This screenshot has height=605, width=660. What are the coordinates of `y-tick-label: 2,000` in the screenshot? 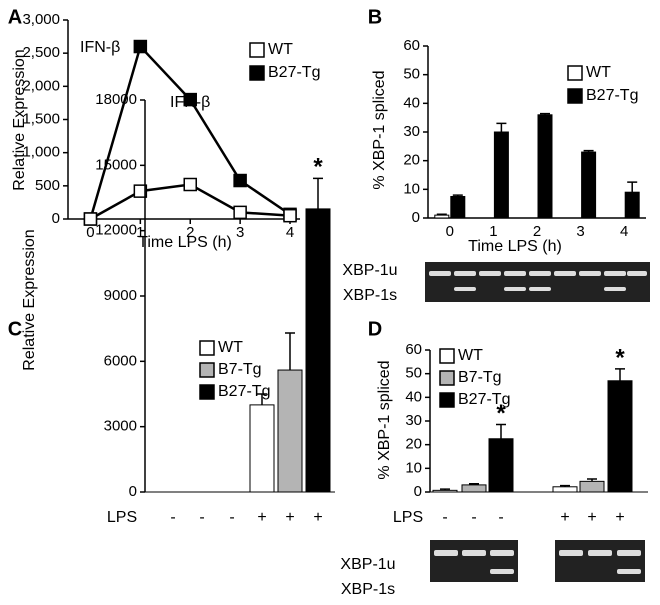 It's located at (41, 85).